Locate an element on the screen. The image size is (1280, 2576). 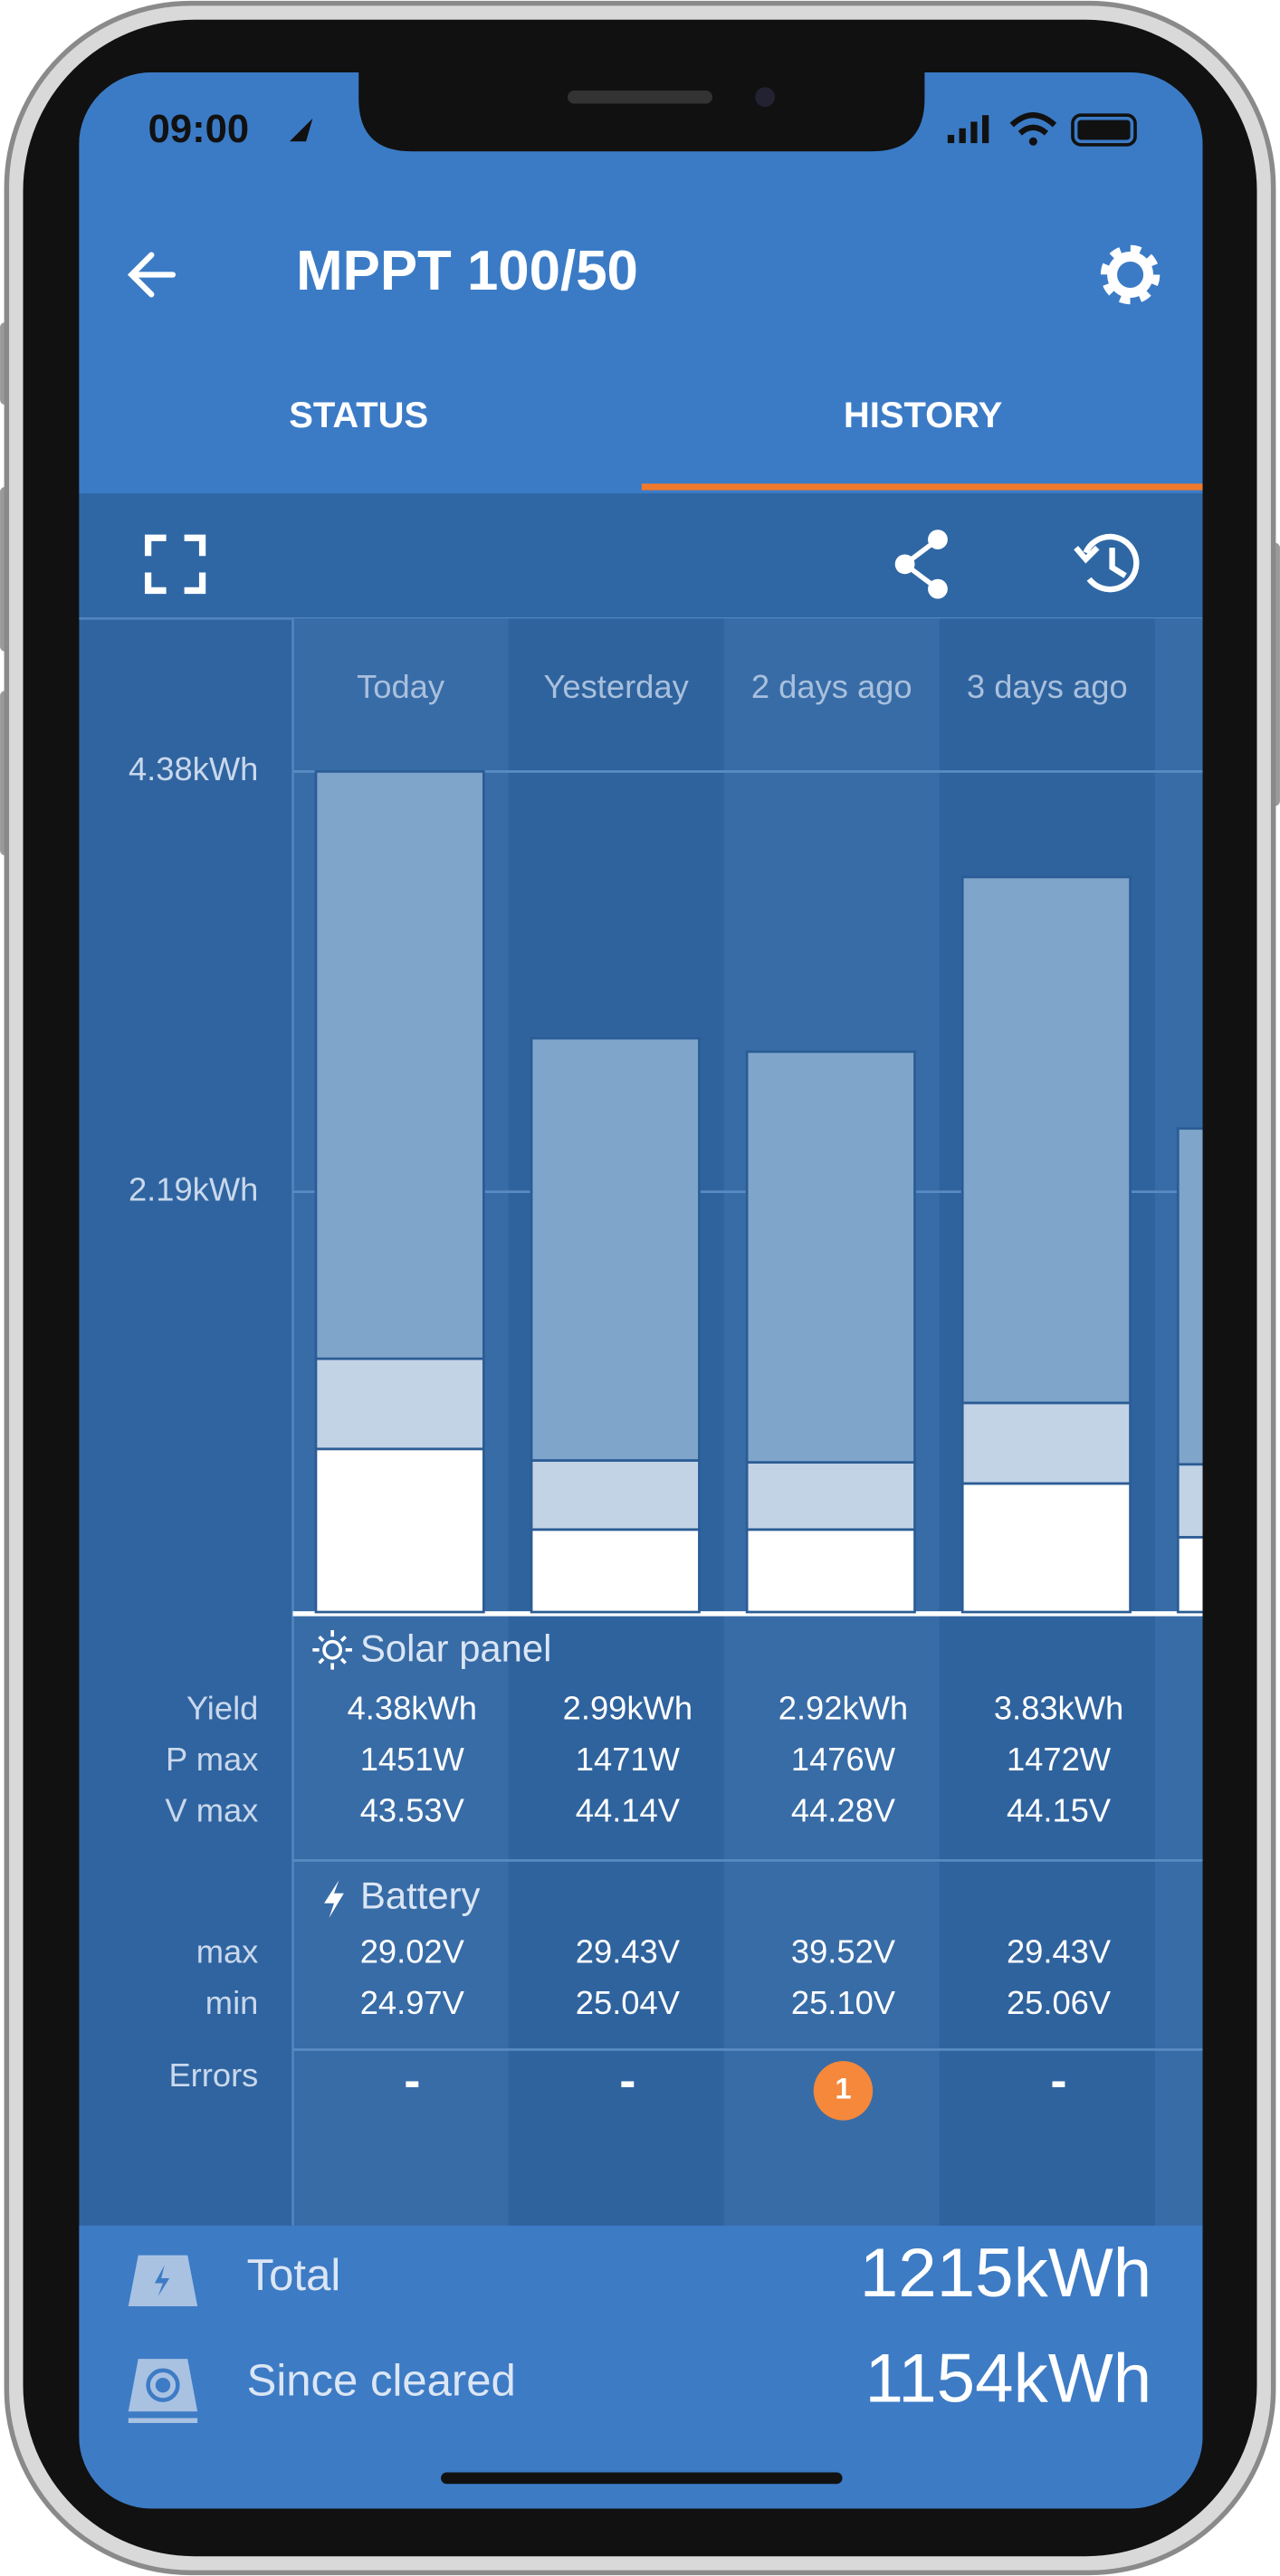
status-time: 09:00 is located at coordinates (199, 129).